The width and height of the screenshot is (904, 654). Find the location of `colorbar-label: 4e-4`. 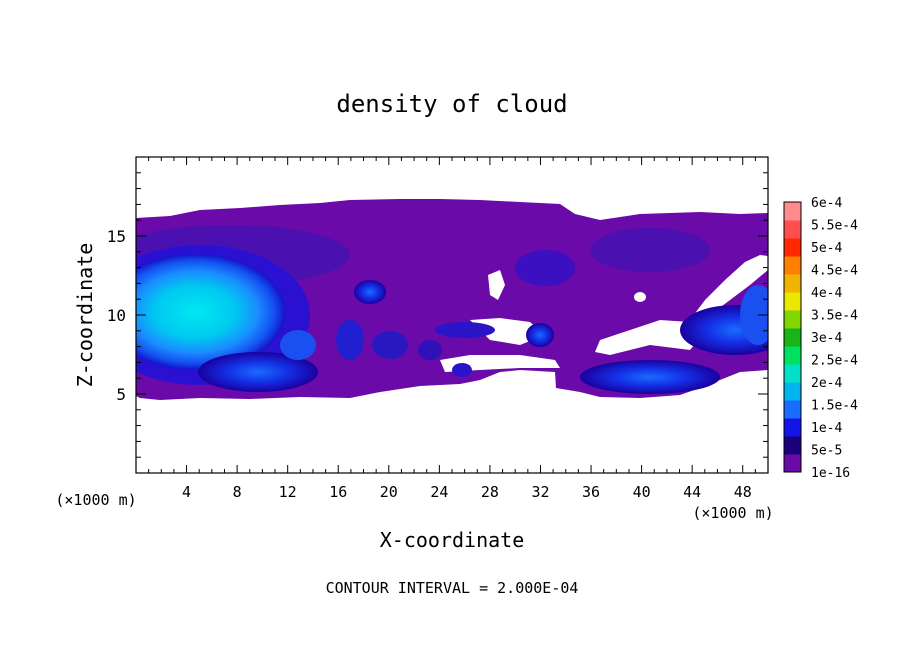

colorbar-label: 4e-4 is located at coordinates (826, 293).